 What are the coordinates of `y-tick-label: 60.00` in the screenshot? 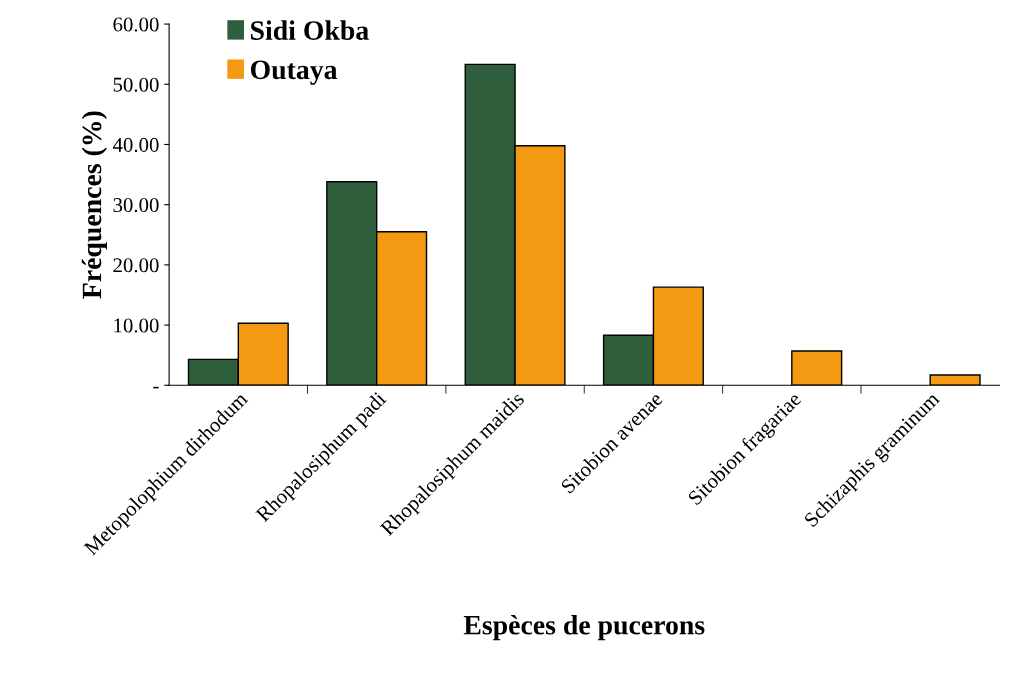 It's located at (136, 24).